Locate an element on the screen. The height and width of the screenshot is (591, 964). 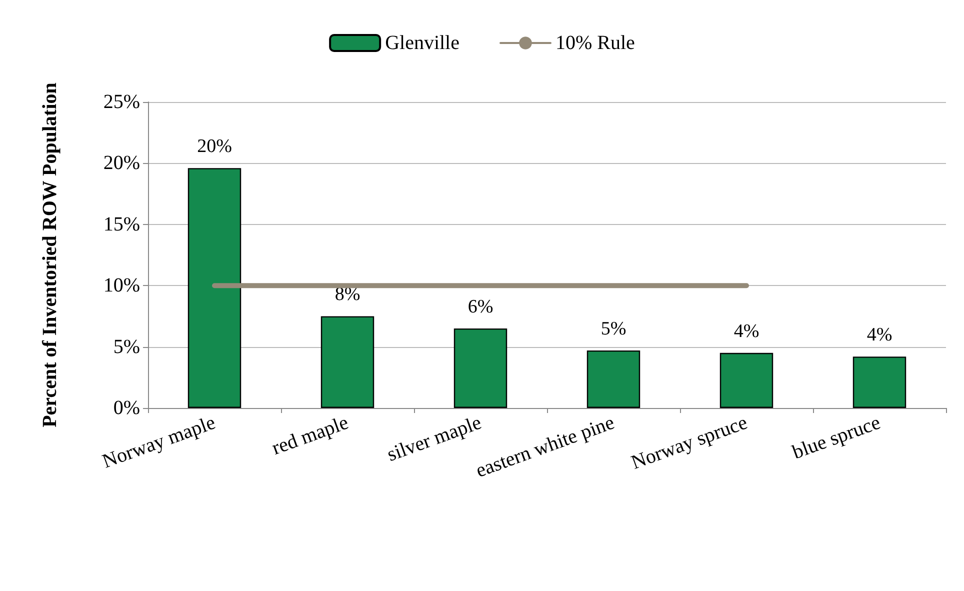
y-axis-title: Percent of Inventoried ROW Population is located at coordinates (50, 255).